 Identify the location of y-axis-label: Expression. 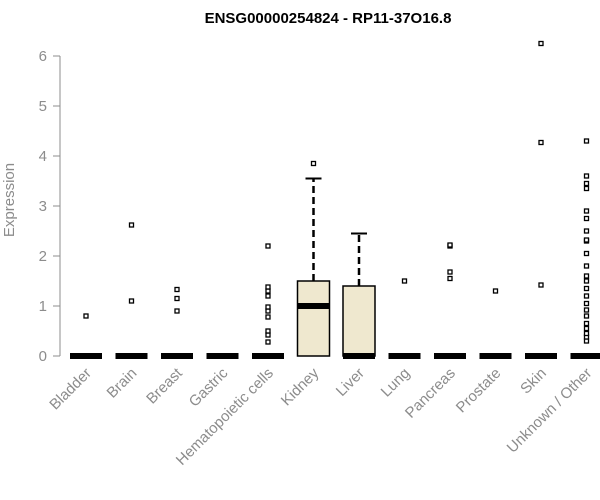
(9, 200).